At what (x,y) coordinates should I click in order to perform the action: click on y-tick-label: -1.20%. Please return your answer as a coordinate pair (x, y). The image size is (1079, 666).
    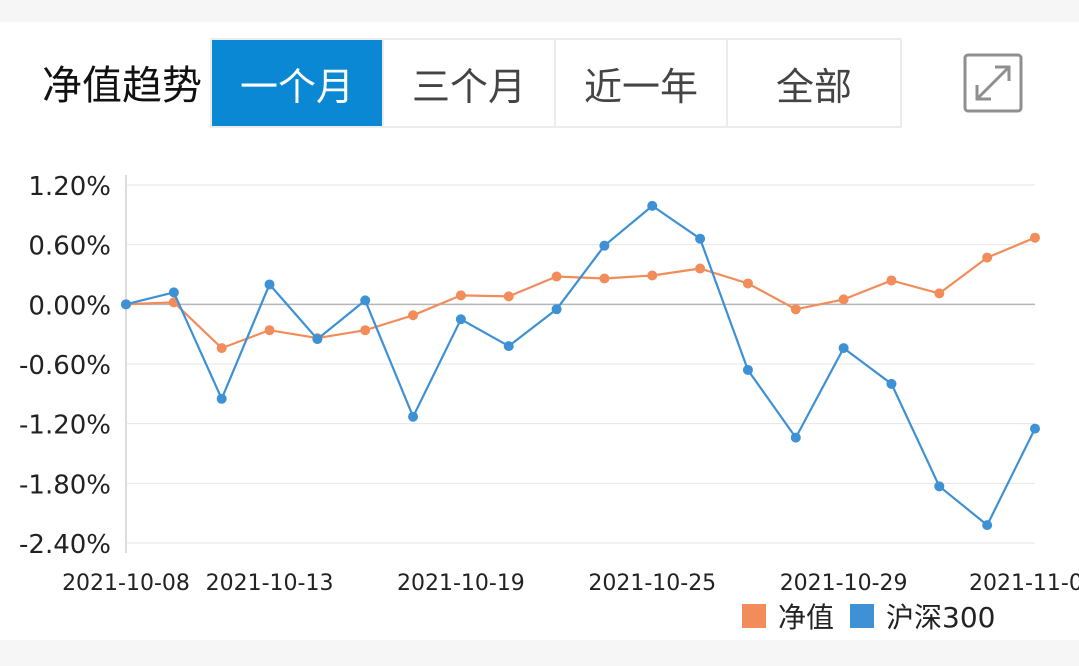
    Looking at the image, I should click on (65, 426).